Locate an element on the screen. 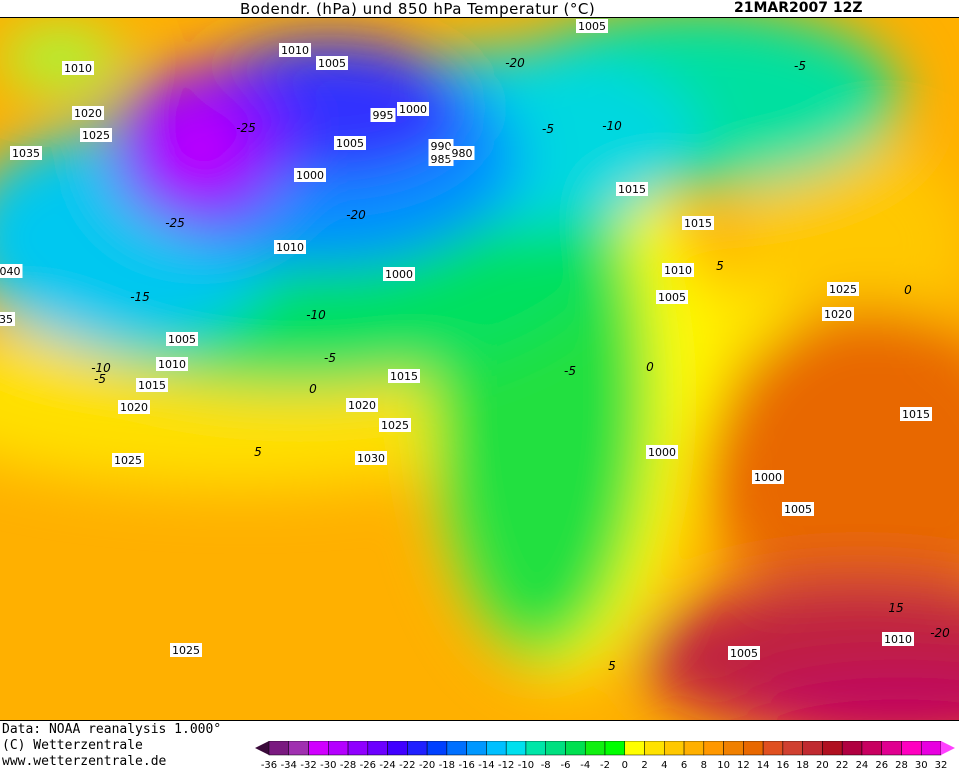  isobar-label: 995 is located at coordinates (383, 115).